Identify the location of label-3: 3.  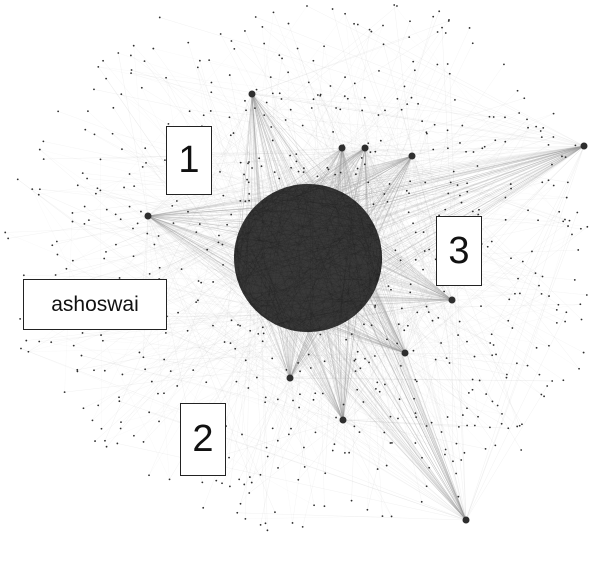
(459, 251).